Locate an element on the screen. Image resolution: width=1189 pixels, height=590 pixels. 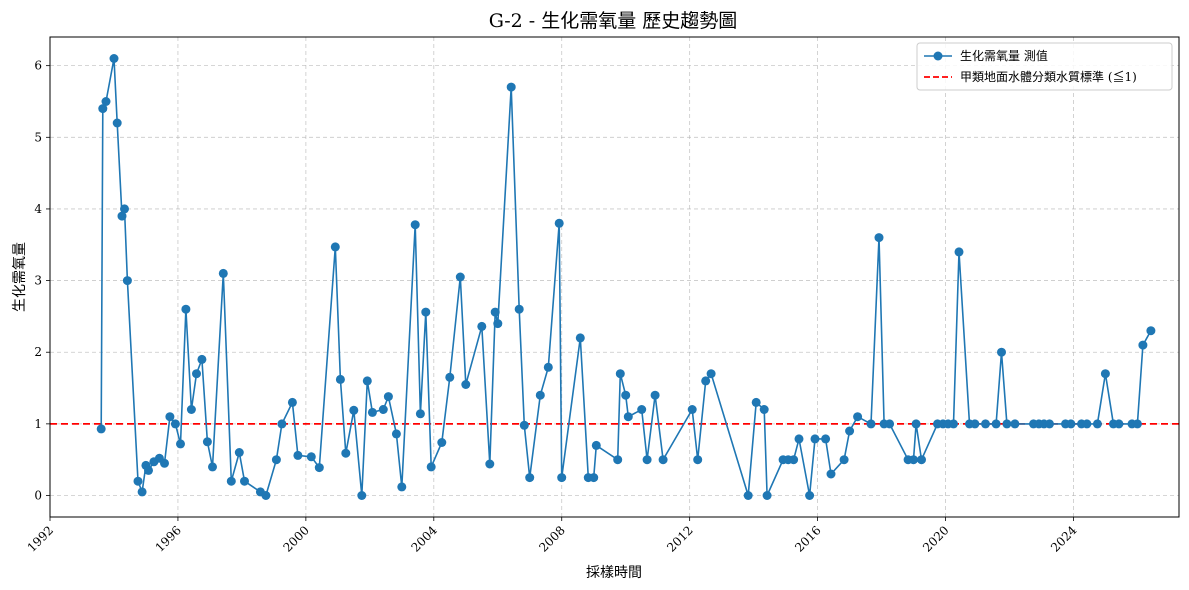
legend-box is located at coordinates (1044, 66).